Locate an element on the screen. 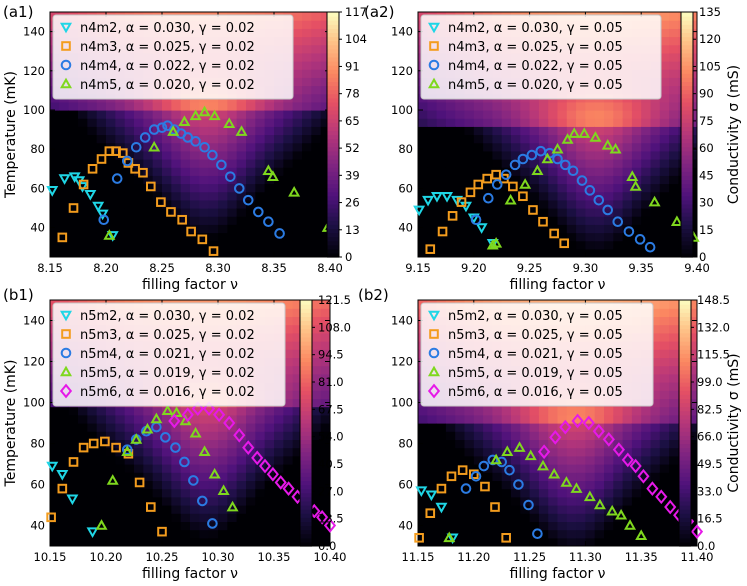 This screenshot has height=586, width=747. legend-entry: n5m3, α = 0.025, γ = 0.05 is located at coordinates (535, 335).